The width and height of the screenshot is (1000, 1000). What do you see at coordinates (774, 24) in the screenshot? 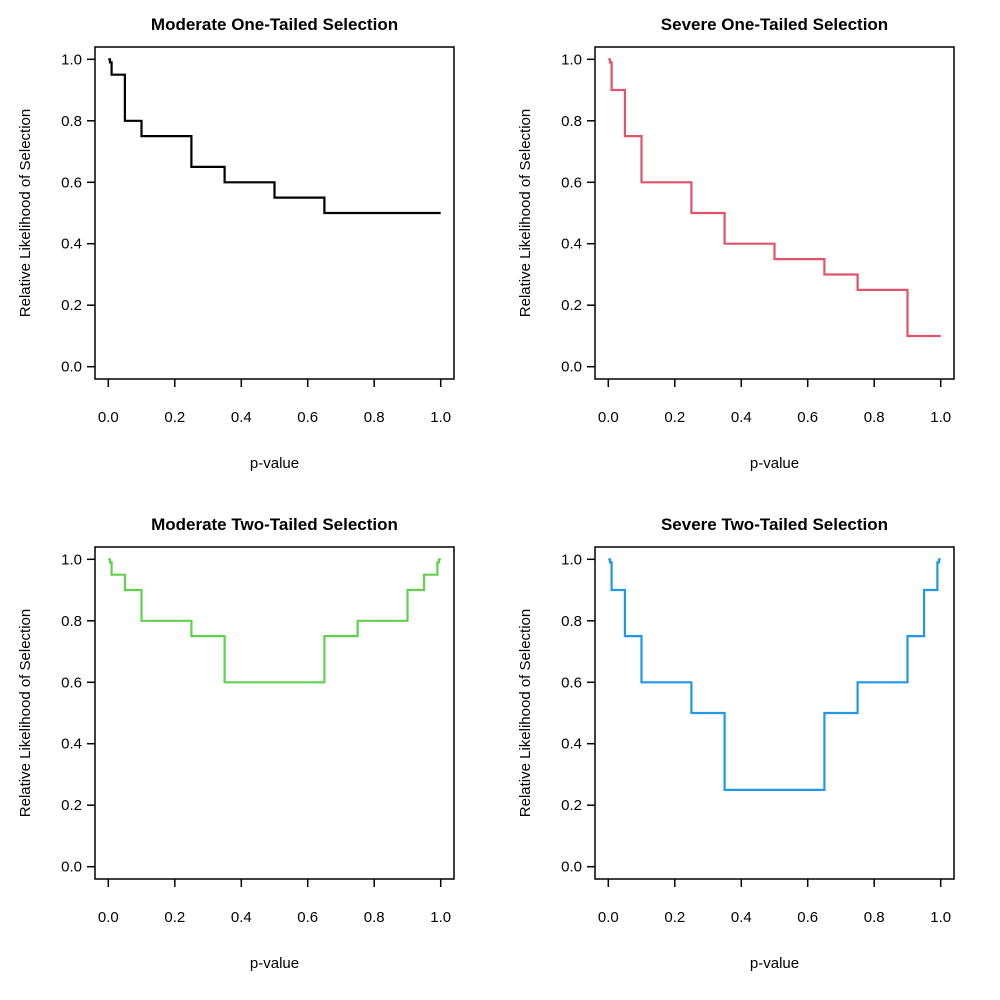
I see `panel-title: Severe One-Tailed Selection` at bounding box center [774, 24].